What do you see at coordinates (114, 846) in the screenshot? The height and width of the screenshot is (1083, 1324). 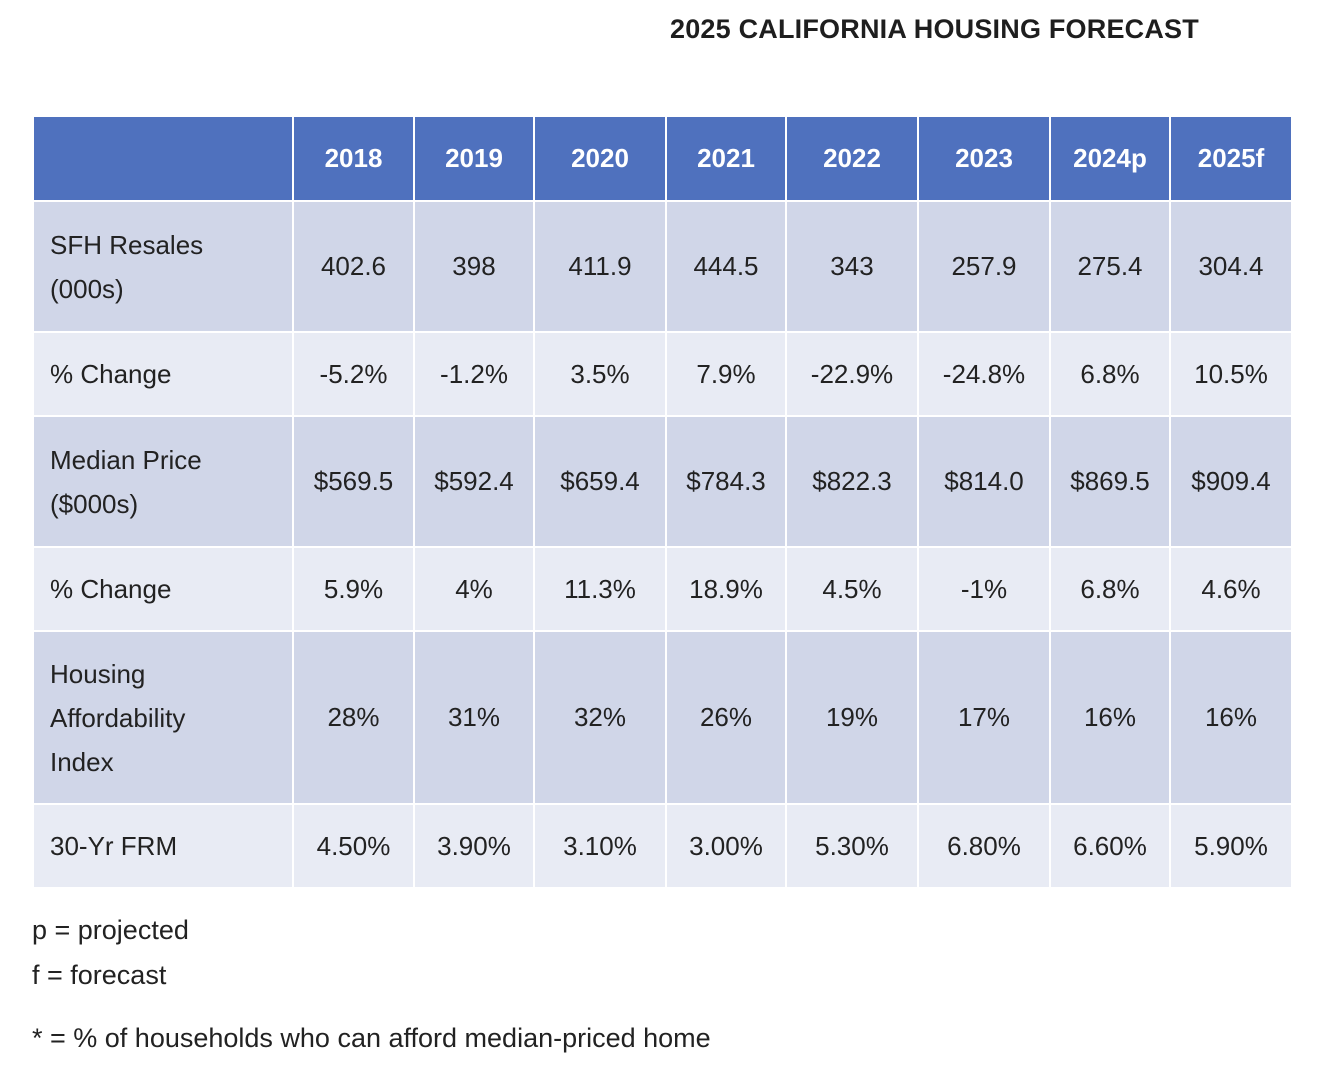 I see `row-label-line: 30-Yr FRM` at bounding box center [114, 846].